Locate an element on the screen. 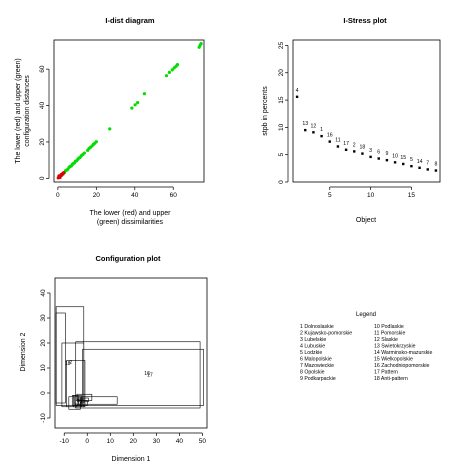 The image size is (474, 474). stress-point-label: 1 is located at coordinates (321, 130).